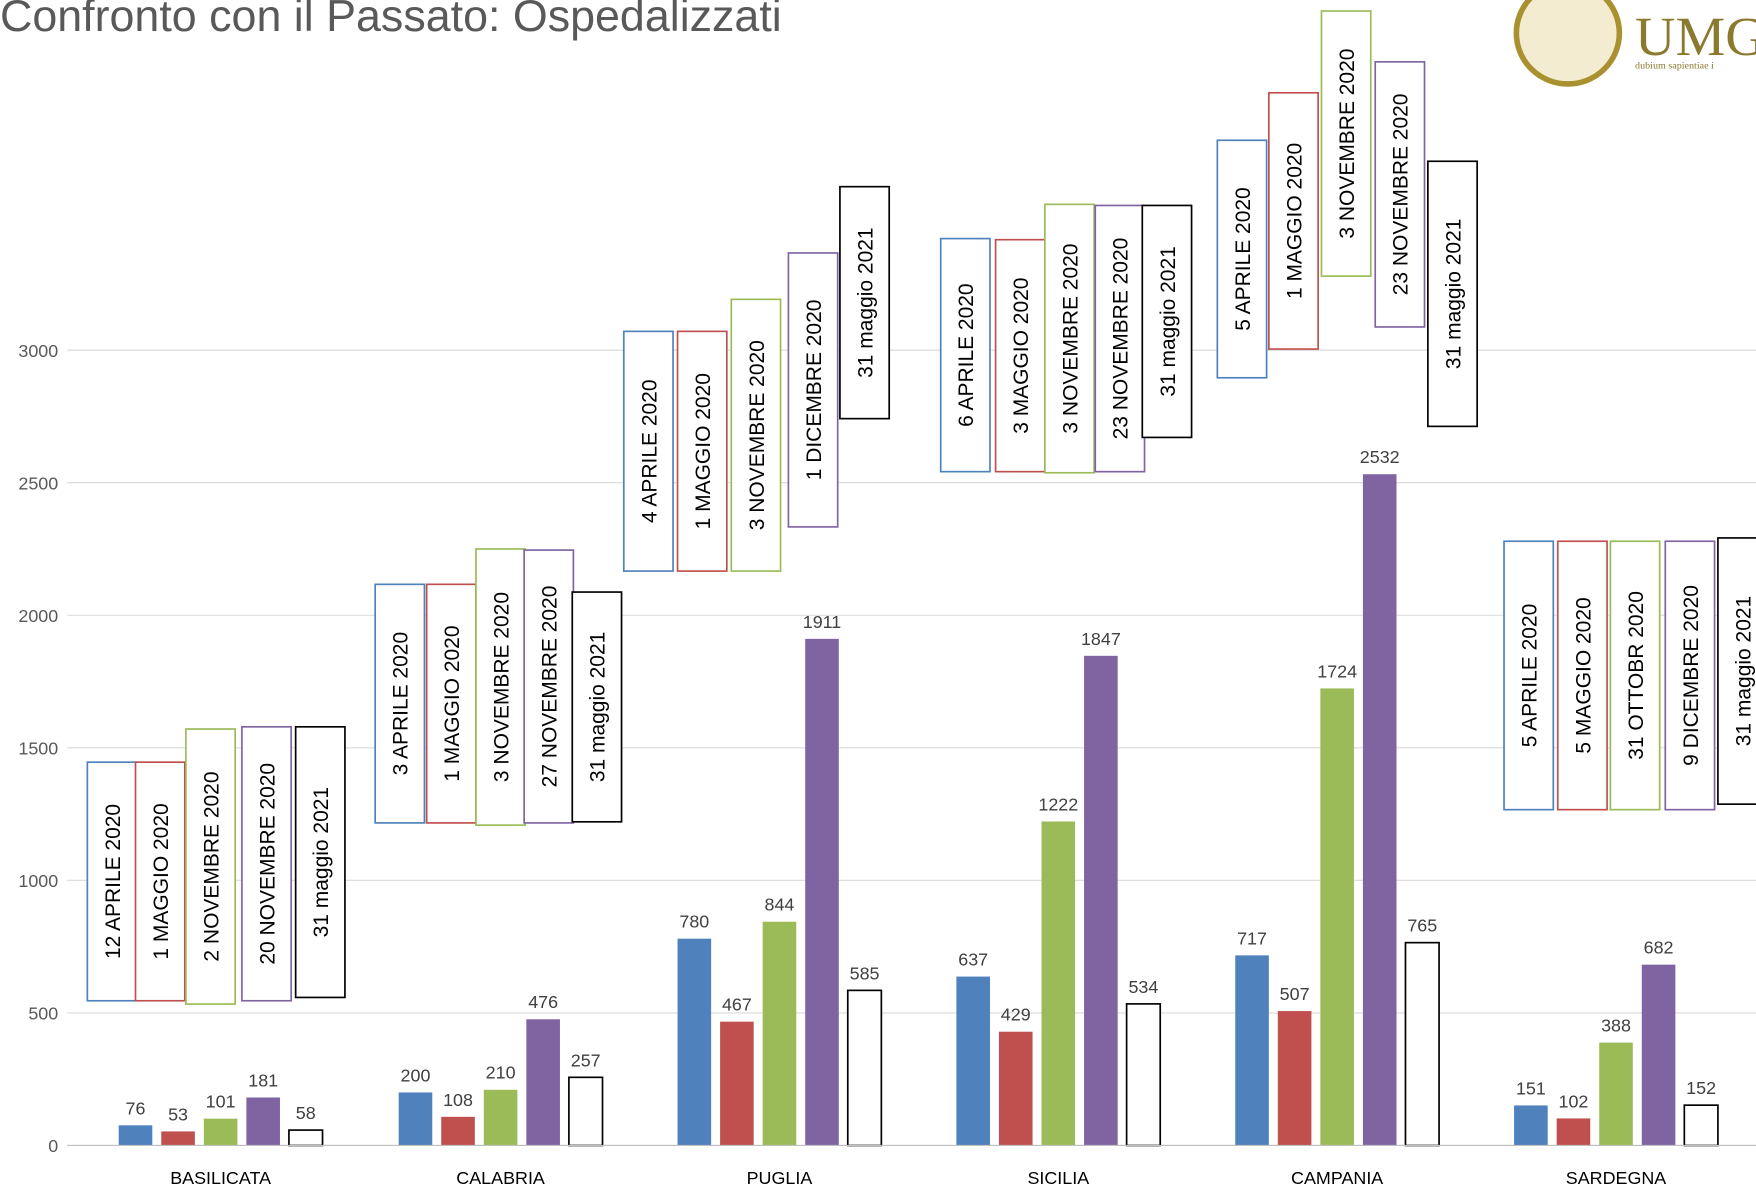  I want to click on value-label: 844, so click(780, 905).